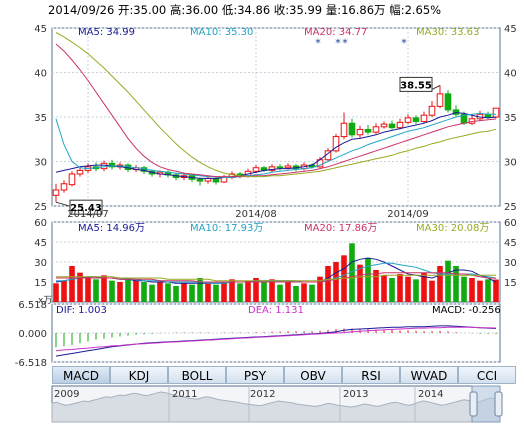  I want to click on overview-area, so click(276, 407).